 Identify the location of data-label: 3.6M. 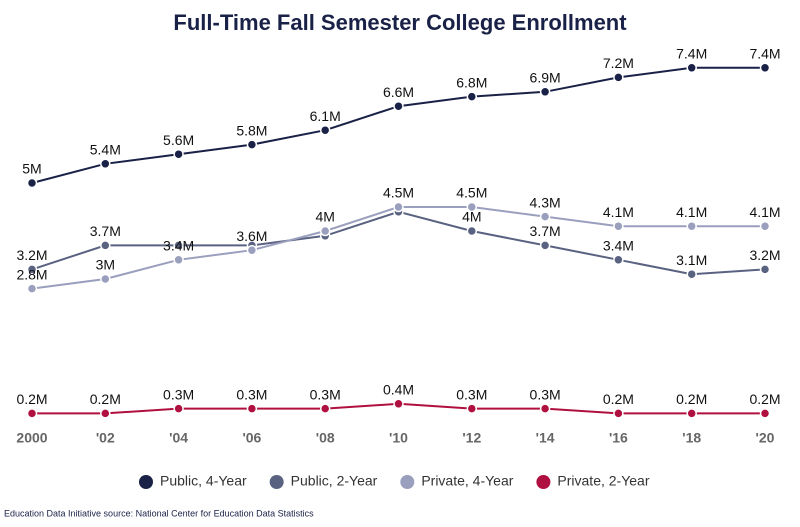
(251, 236).